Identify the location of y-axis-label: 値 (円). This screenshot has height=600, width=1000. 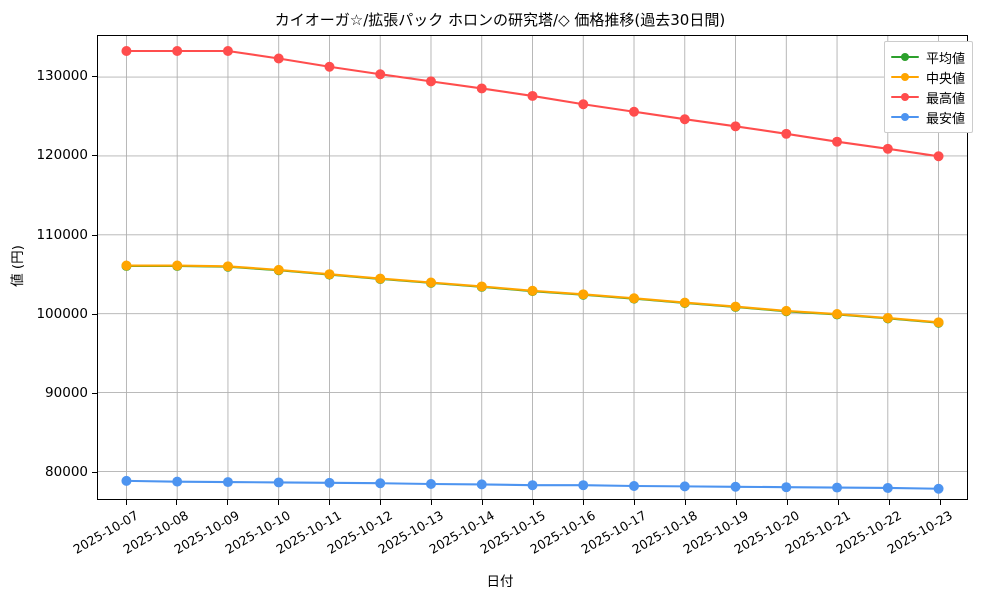
(18, 266).